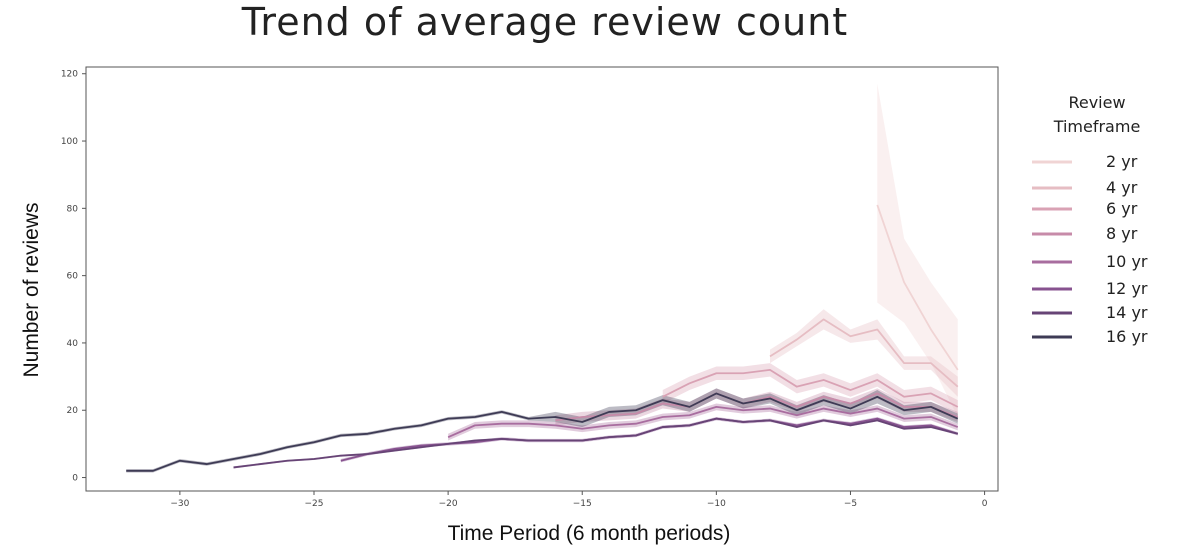  Describe the element at coordinates (1096, 102) in the screenshot. I see `legend-title-line1: Review` at that location.